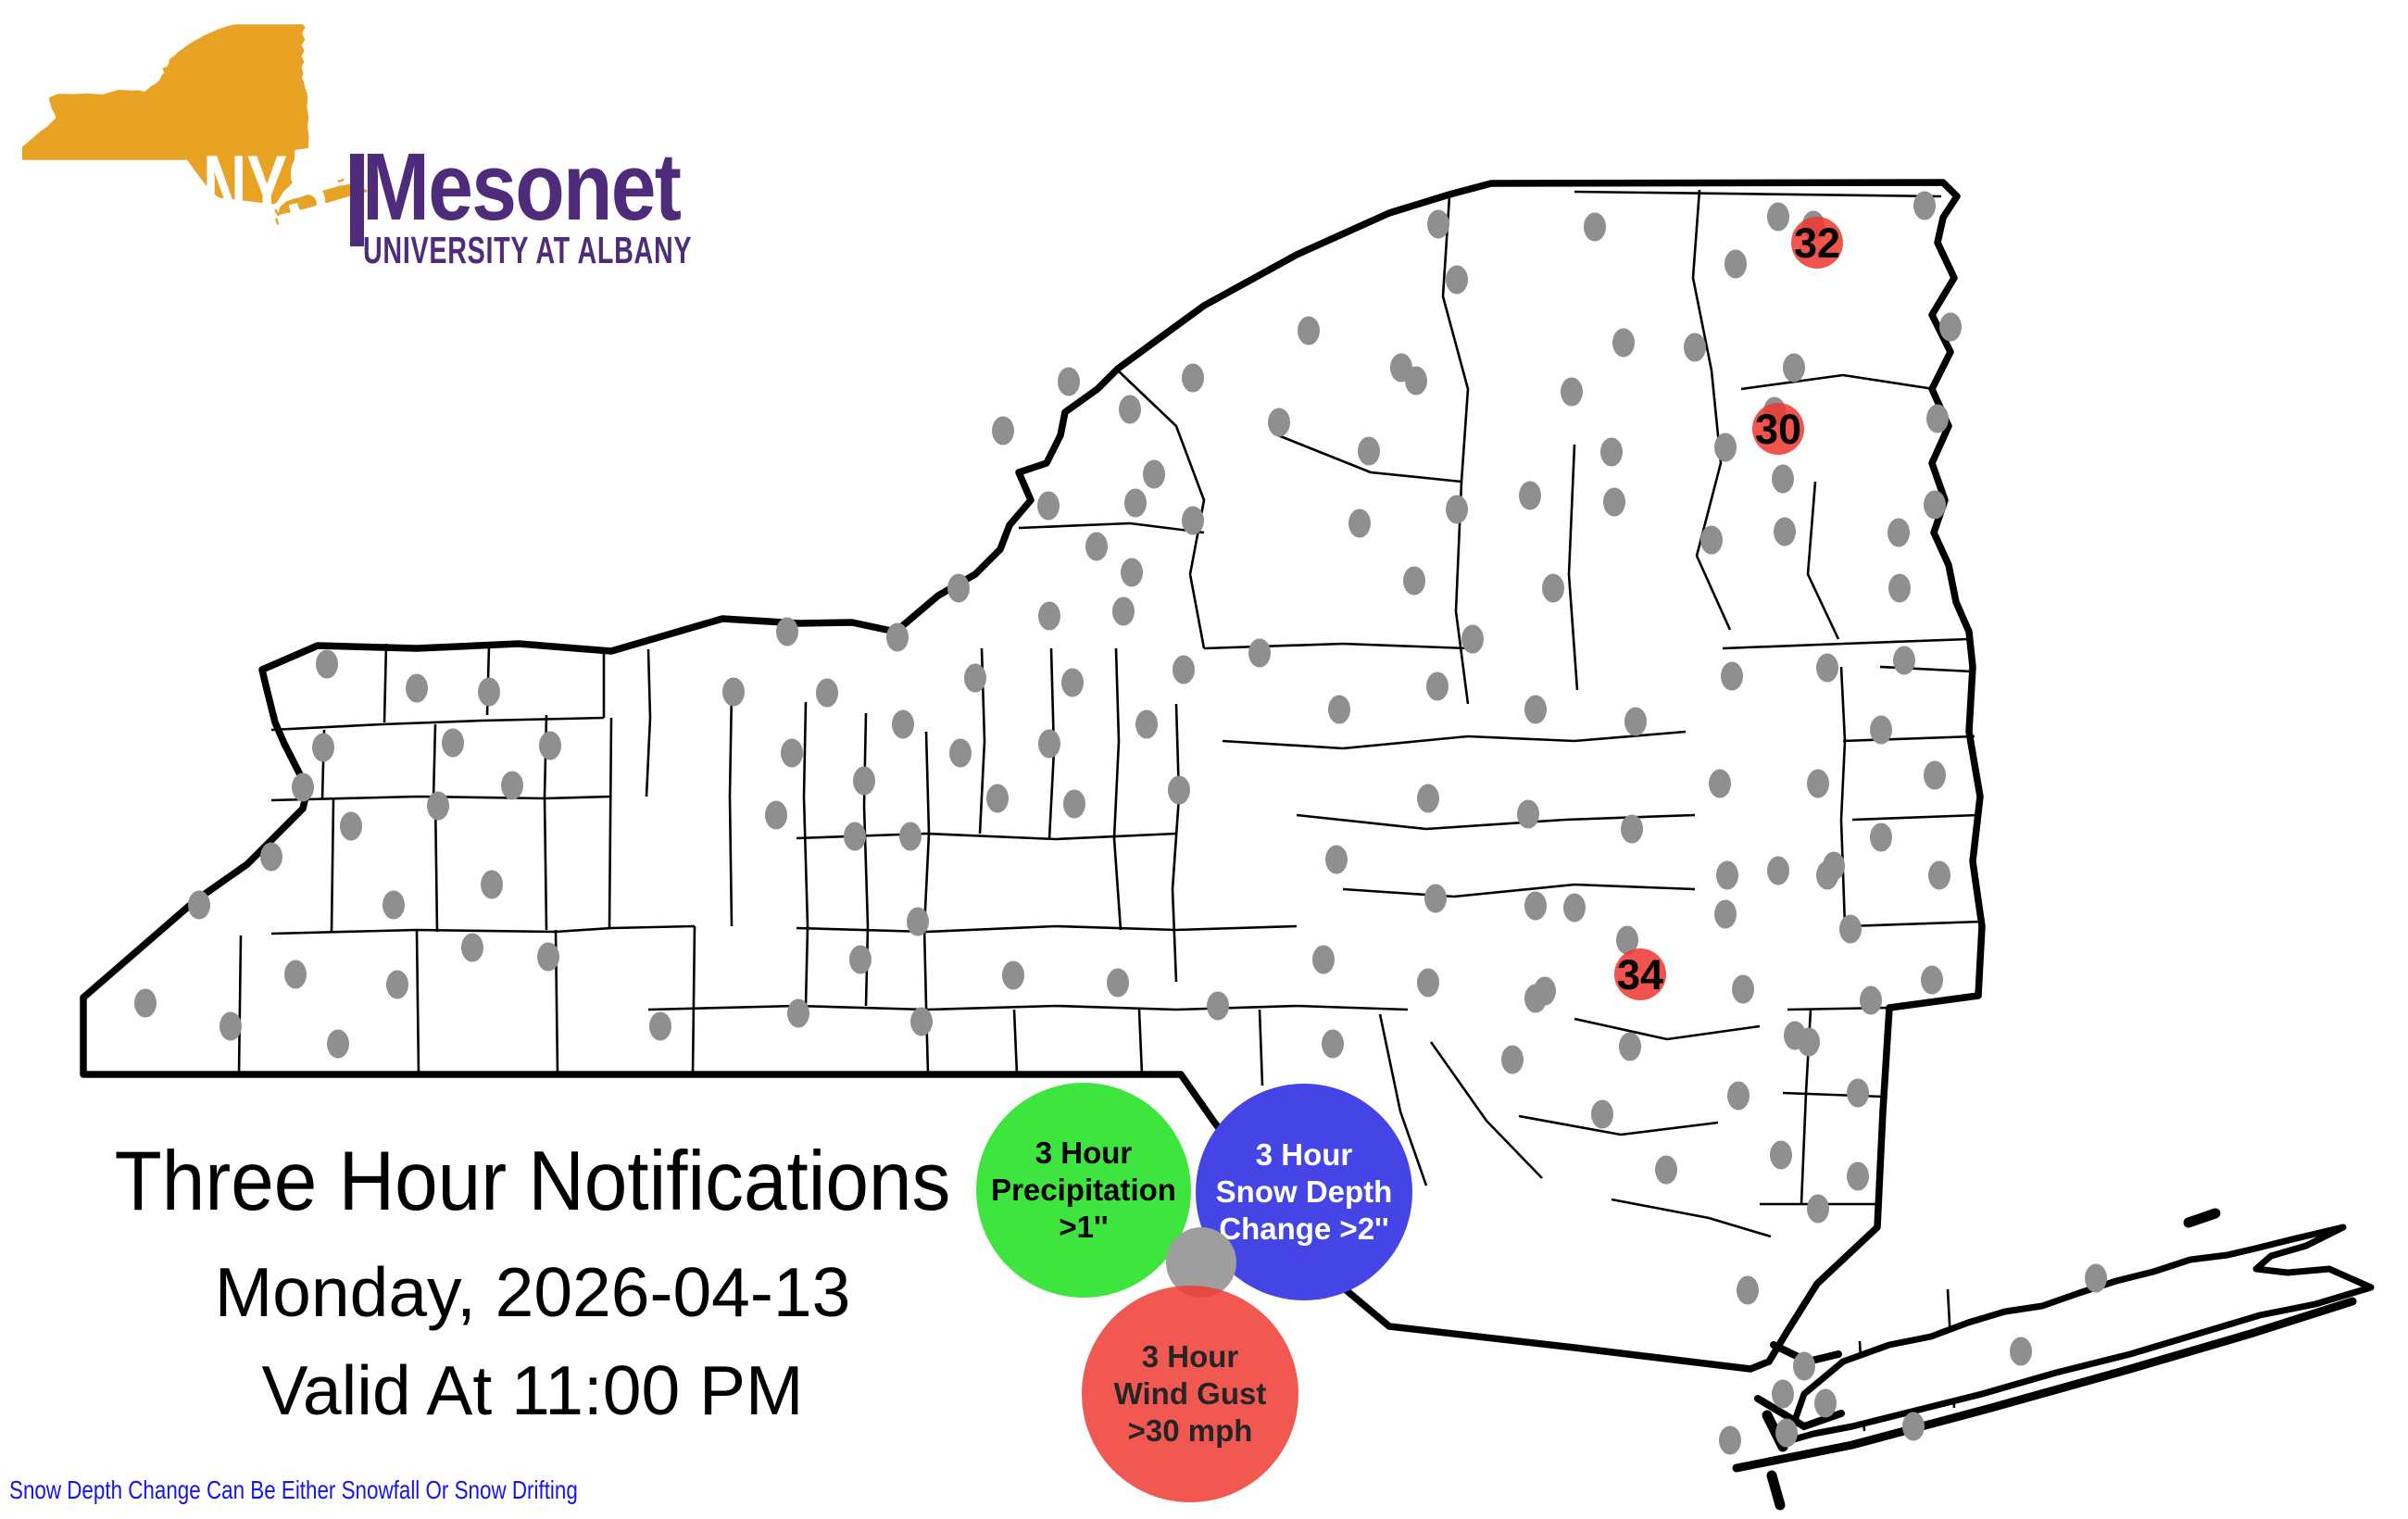 The width and height of the screenshot is (2408, 1519). I want to click on logo-mesonet-text: Mesonet, so click(522, 187).